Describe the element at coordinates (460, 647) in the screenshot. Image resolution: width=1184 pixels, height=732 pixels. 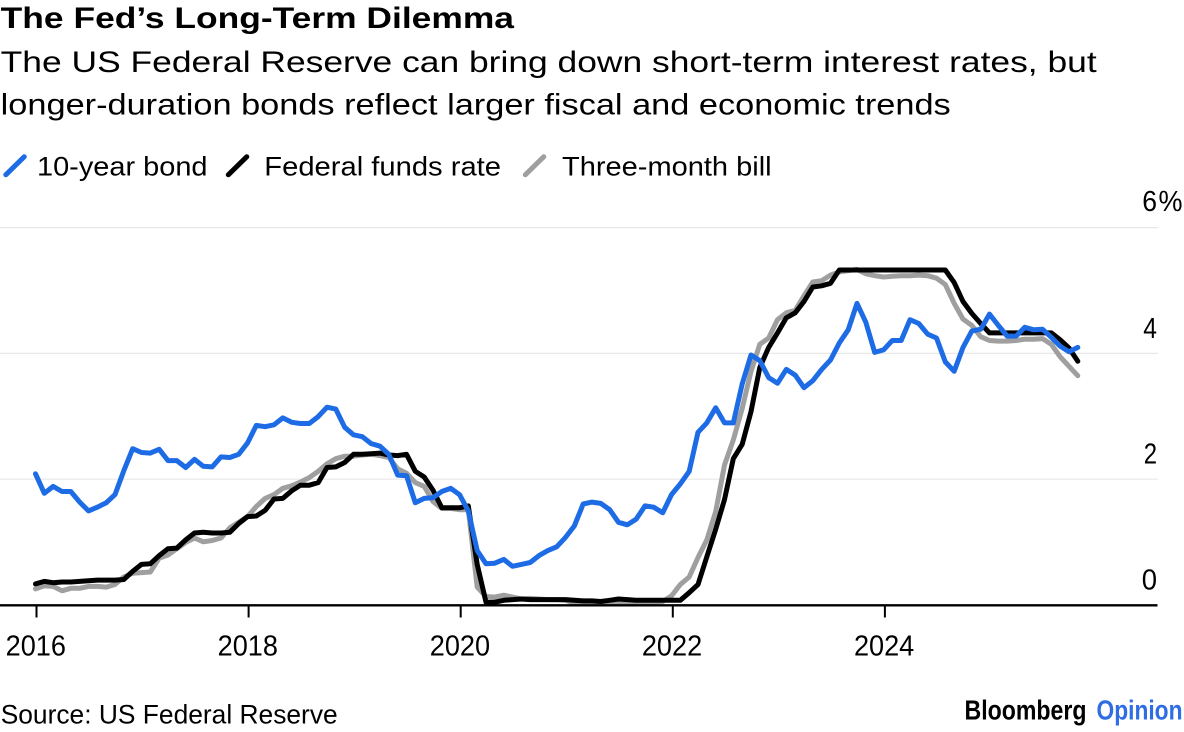
I see `svg-text: 2020` at that location.